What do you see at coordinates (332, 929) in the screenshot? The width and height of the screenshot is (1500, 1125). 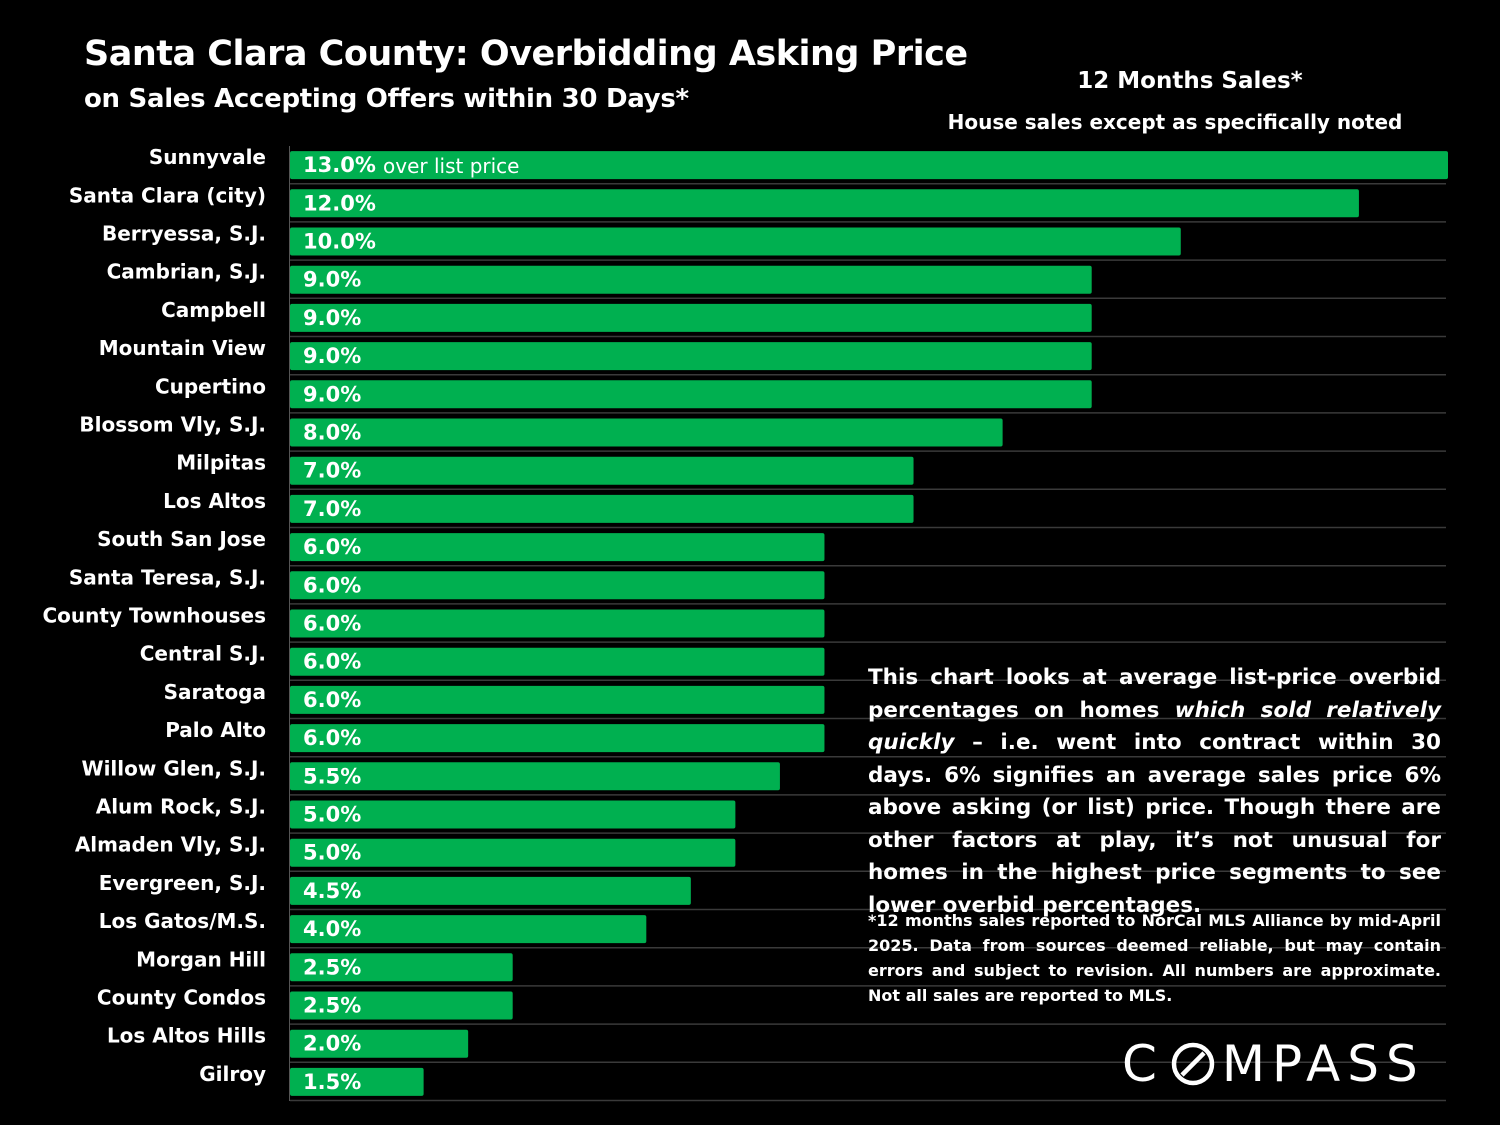 I see `value-label: 4.0%` at bounding box center [332, 929].